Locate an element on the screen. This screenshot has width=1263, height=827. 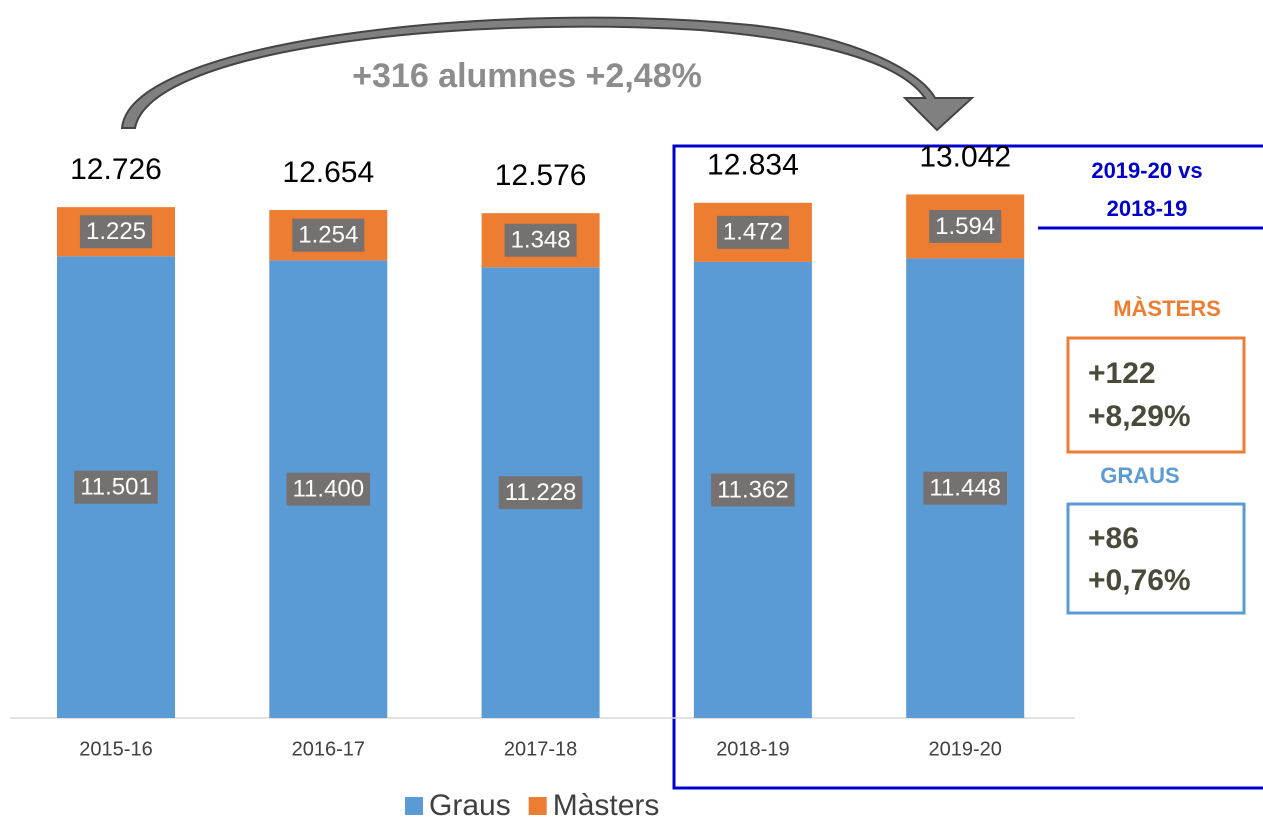
masters-box is located at coordinates (1156, 395).